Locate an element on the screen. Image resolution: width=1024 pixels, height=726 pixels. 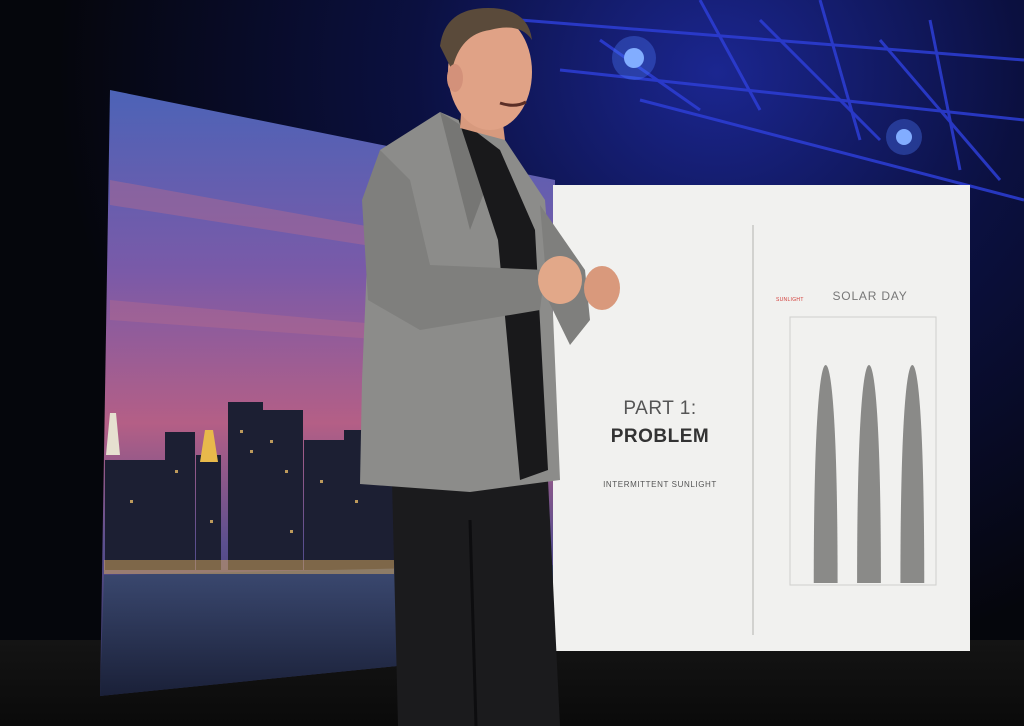
chart-frame is located at coordinates (863, 451).